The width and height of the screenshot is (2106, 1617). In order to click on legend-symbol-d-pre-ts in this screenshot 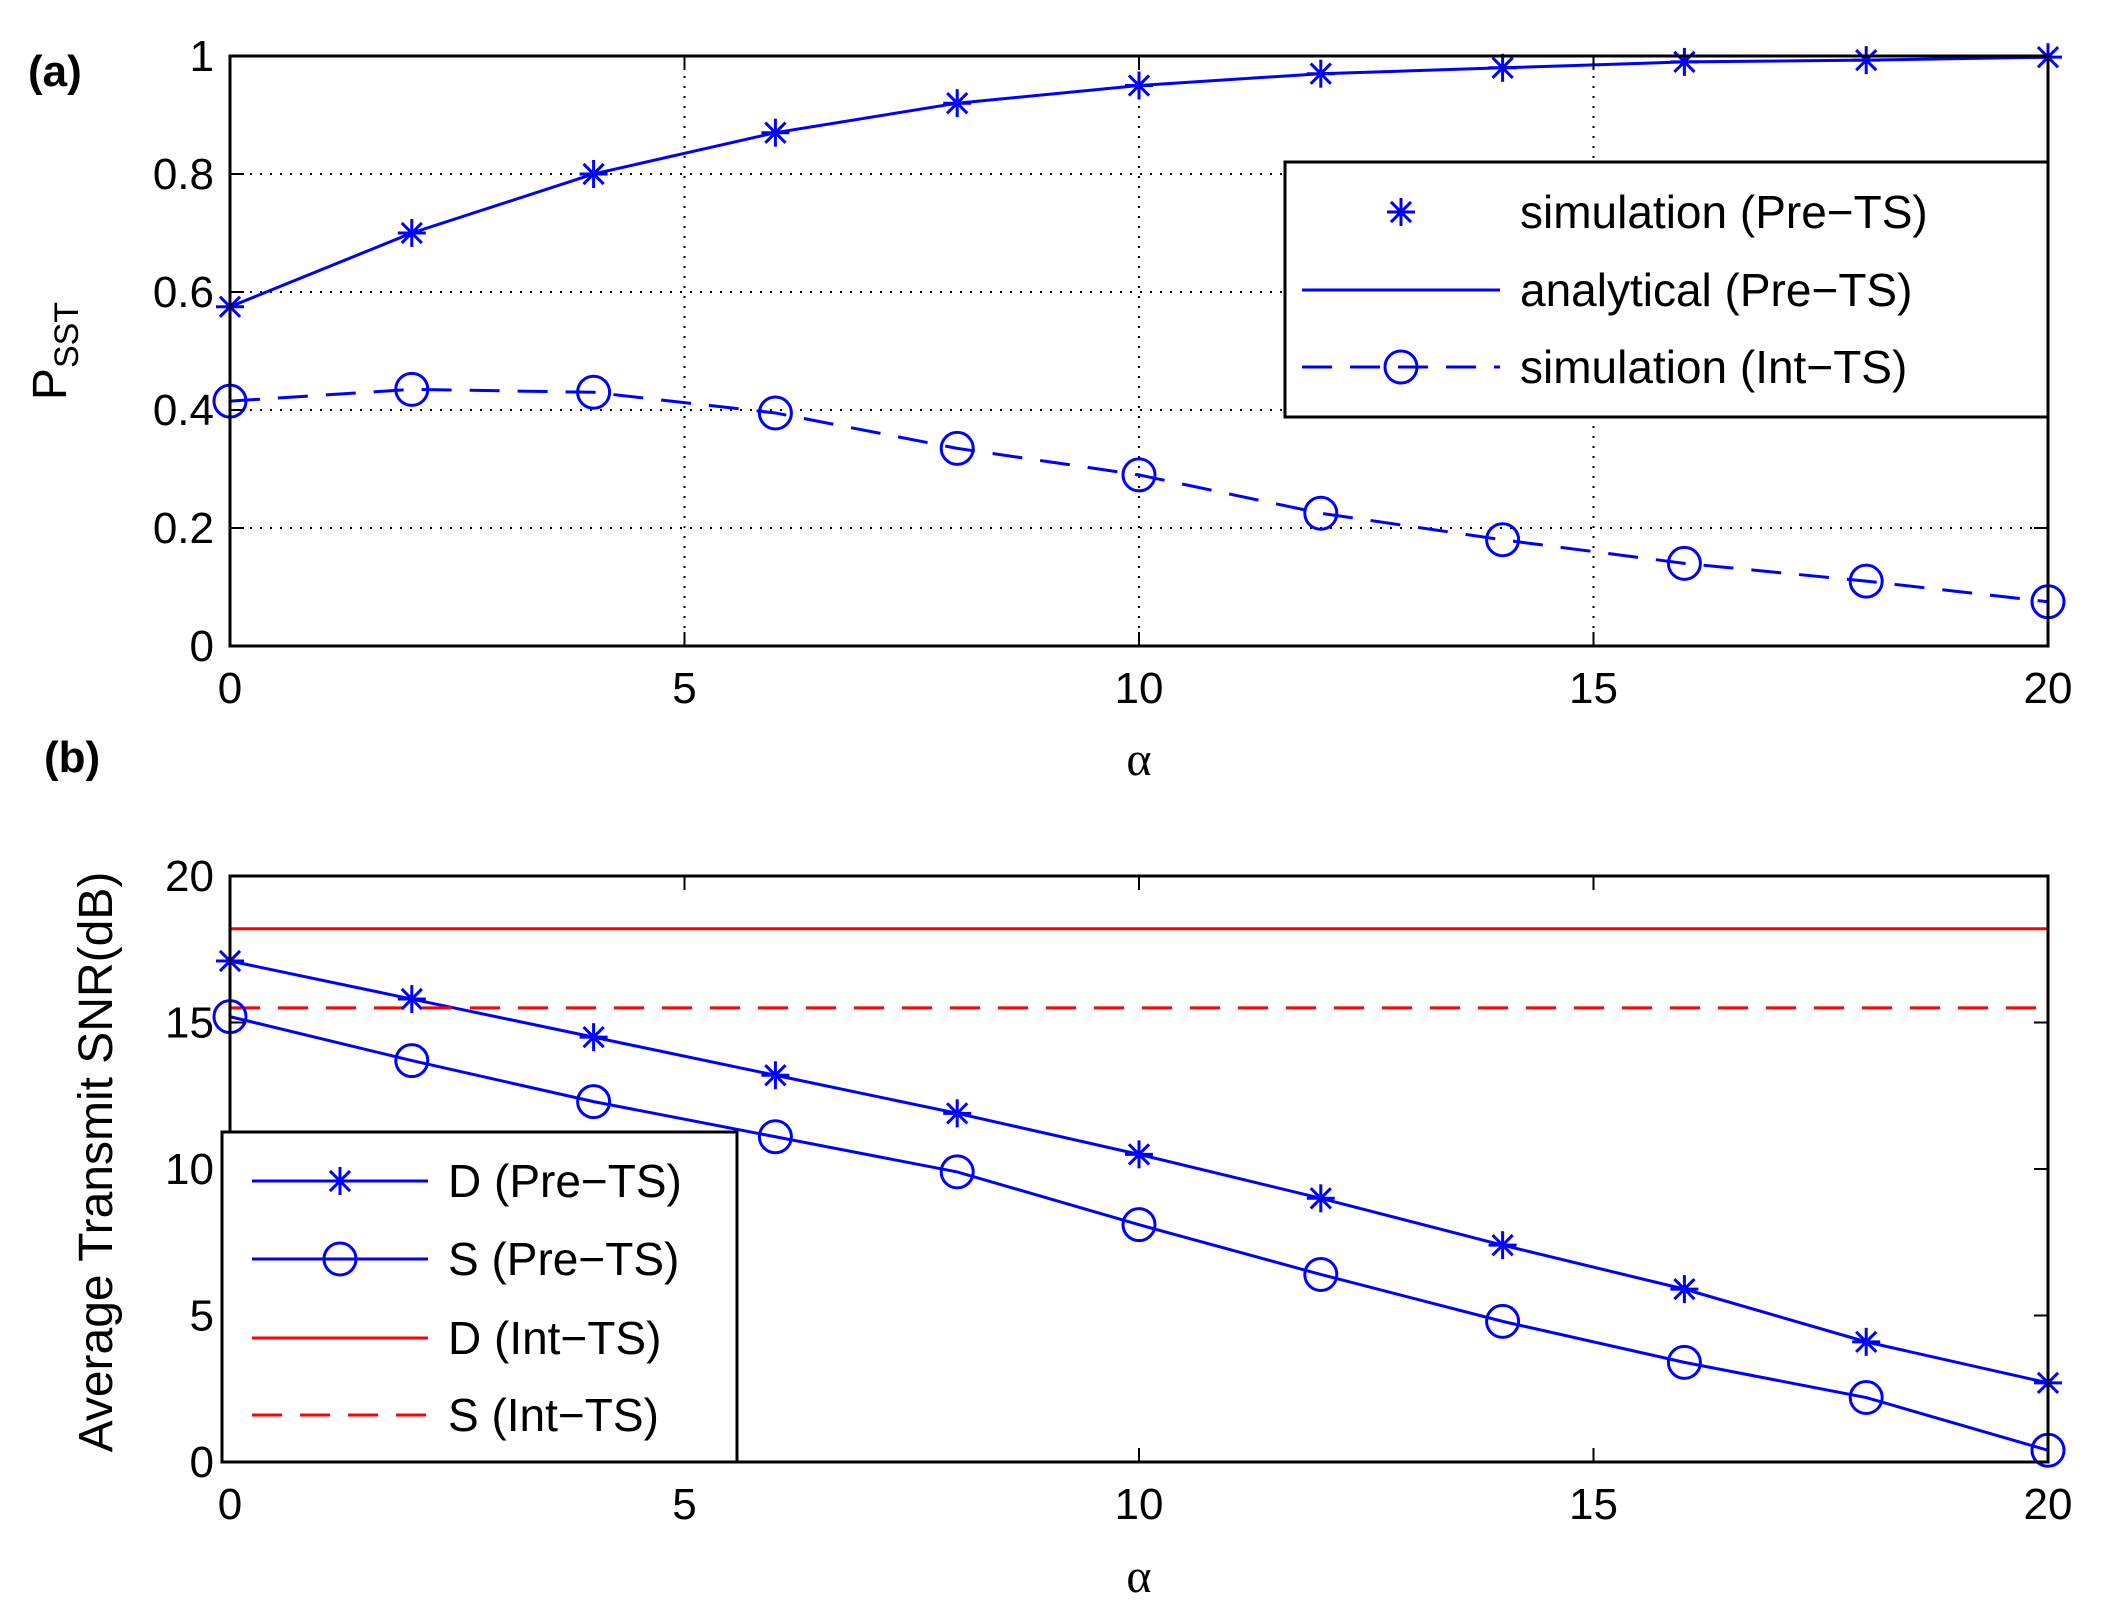, I will do `click(340, 1181)`.